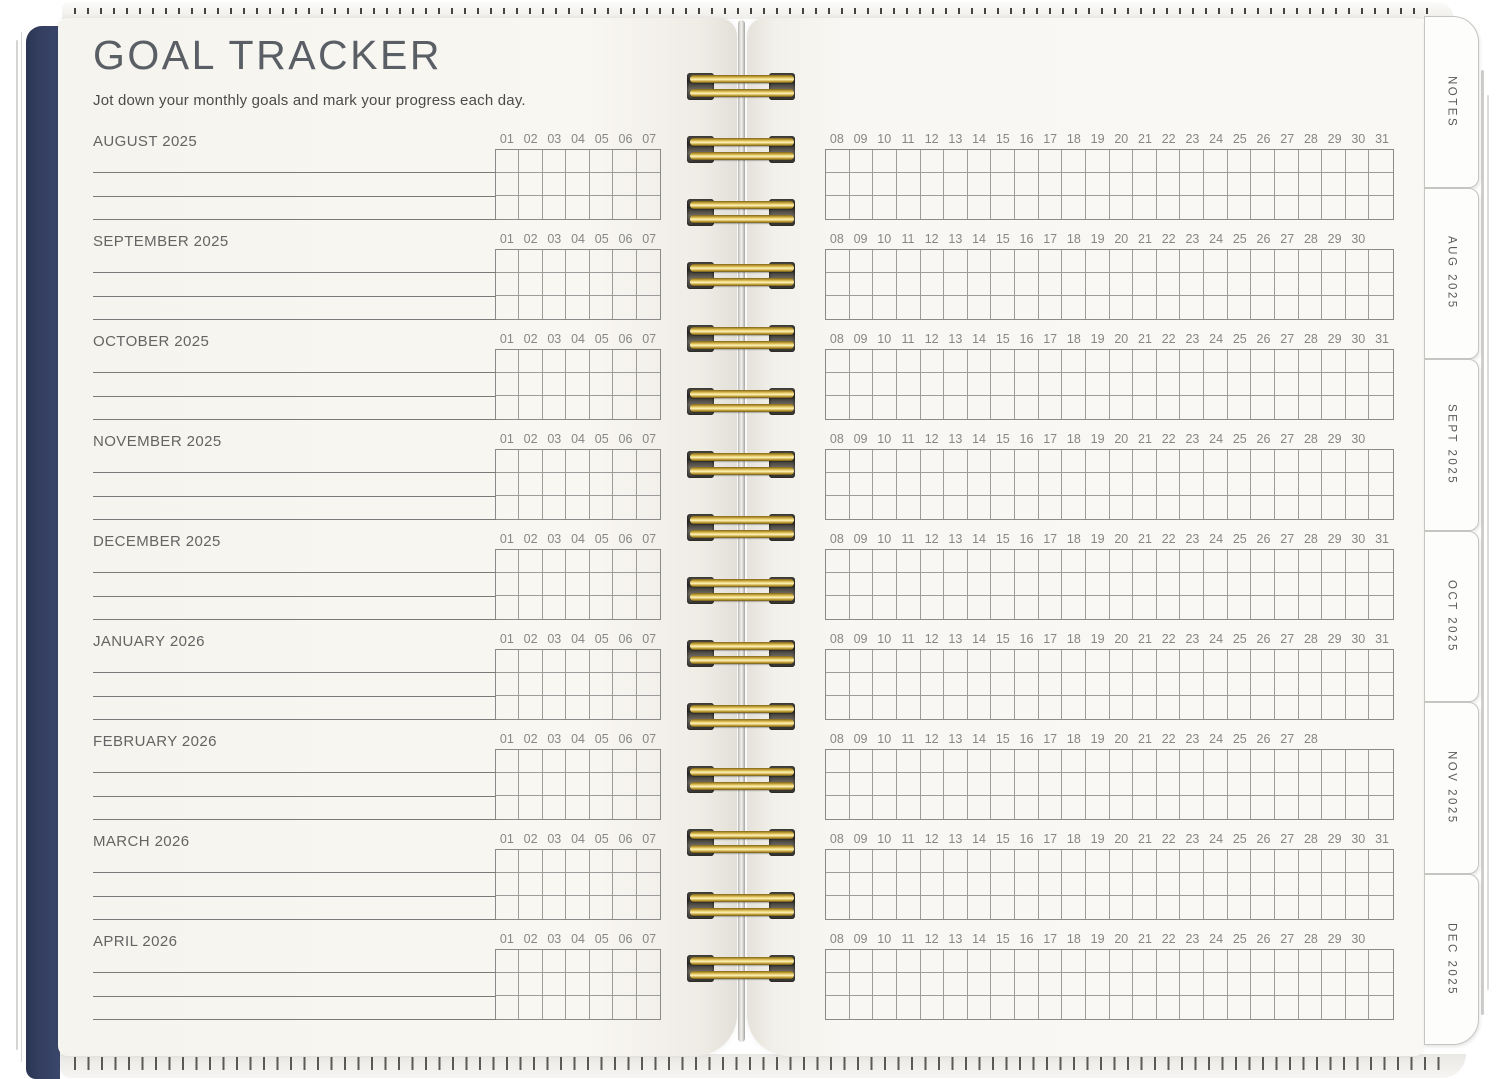 Image resolution: width=1500 pixels, height=1079 pixels. I want to click on day-number: 28, so click(1310, 739).